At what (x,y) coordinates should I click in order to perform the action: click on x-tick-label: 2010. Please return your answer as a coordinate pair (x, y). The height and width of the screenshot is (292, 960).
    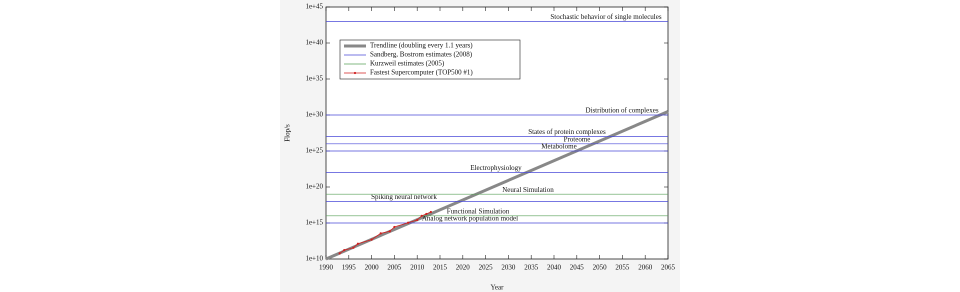
    Looking at the image, I should click on (417, 268).